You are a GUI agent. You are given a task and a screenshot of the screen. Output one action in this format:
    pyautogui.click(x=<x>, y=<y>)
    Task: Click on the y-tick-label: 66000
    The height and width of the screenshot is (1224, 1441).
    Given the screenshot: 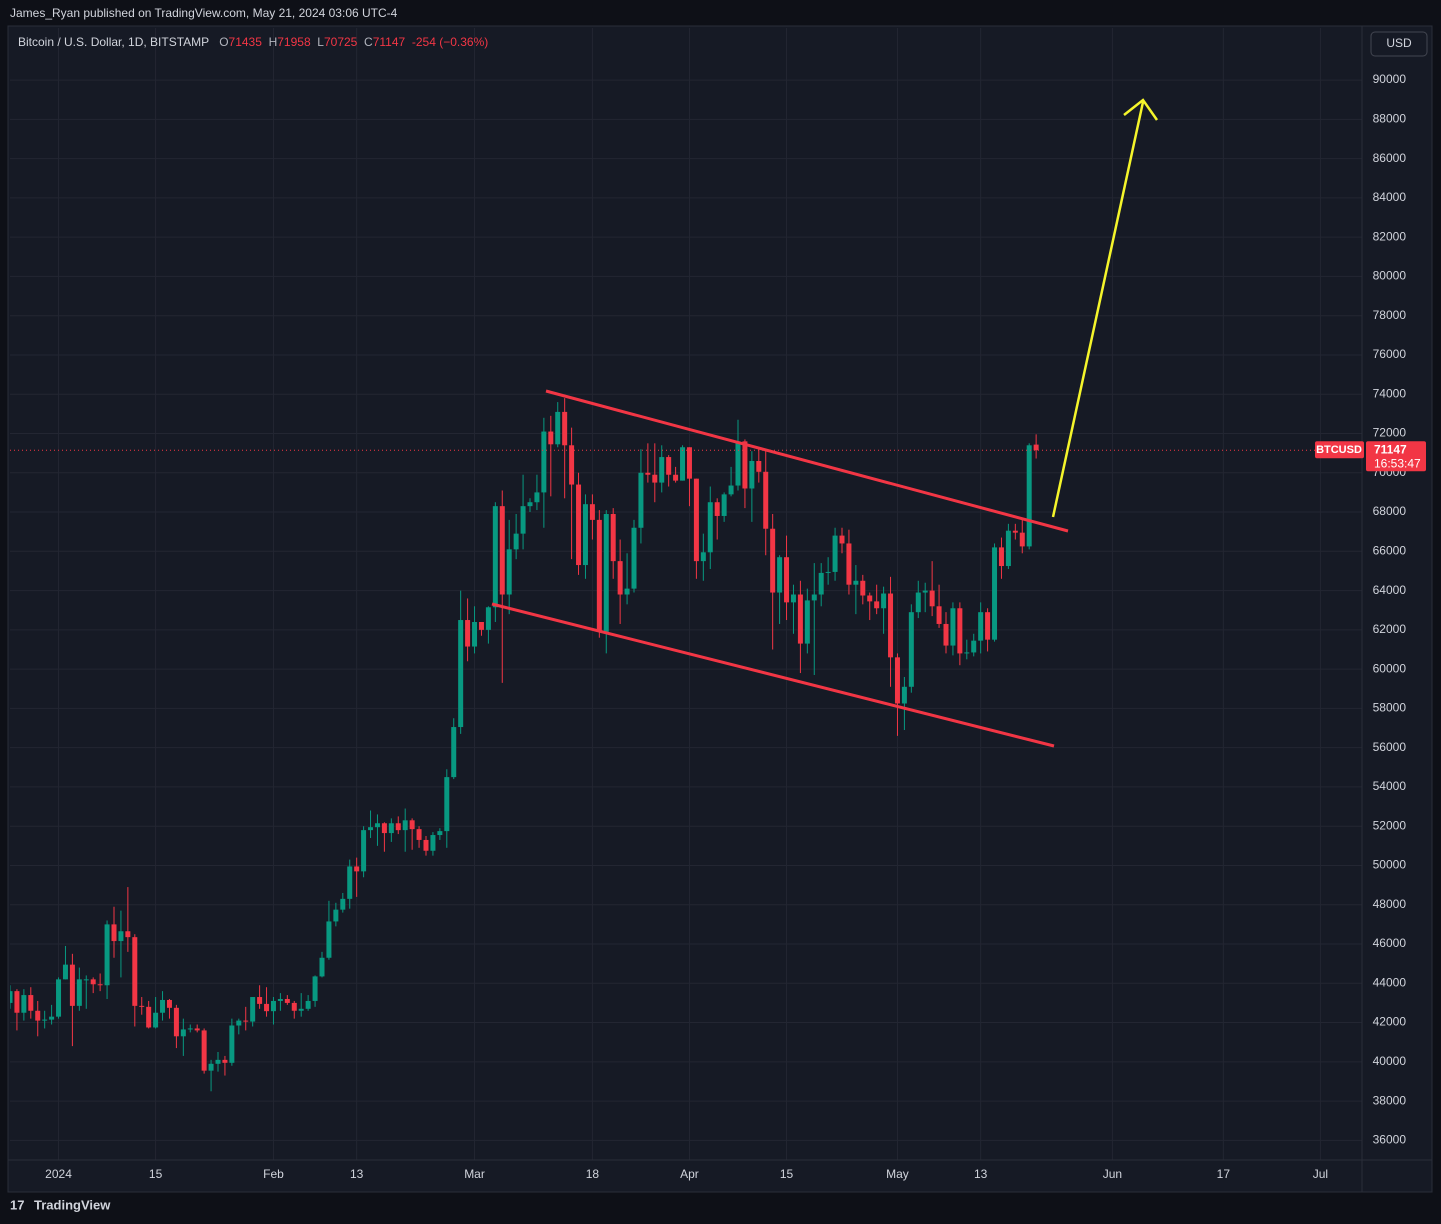 What is the action you would take?
    pyautogui.click(x=1390, y=550)
    